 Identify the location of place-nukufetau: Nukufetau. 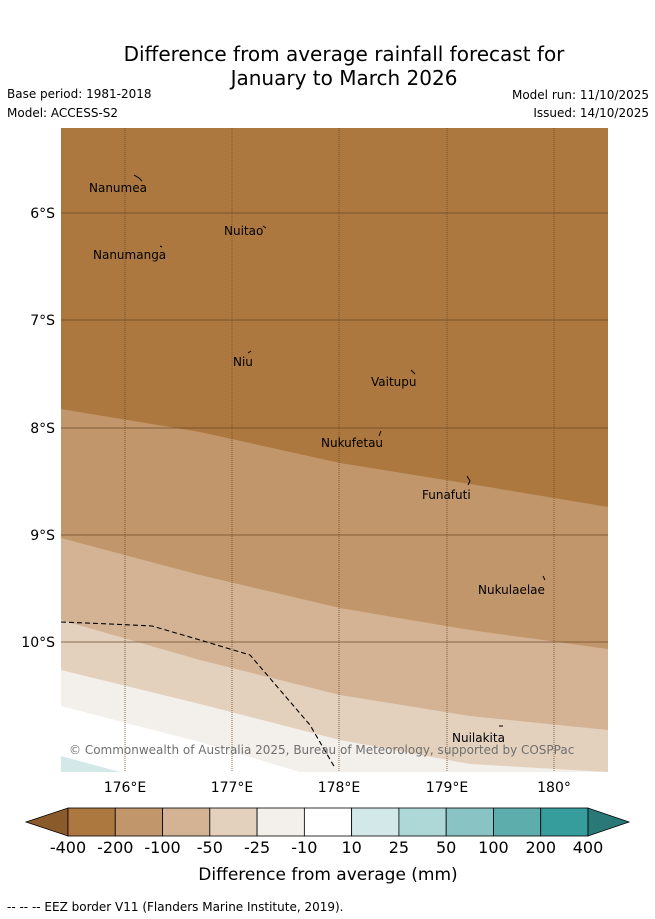
(352, 443).